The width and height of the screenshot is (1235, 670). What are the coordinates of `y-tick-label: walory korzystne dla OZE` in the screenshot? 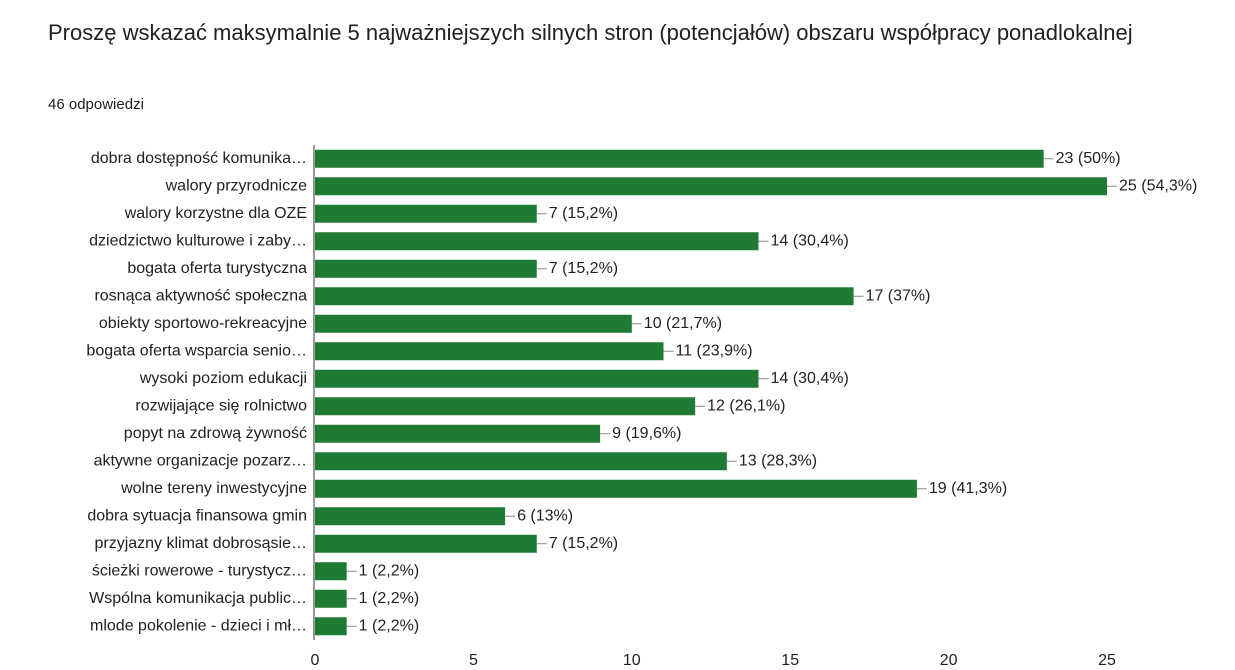 It's located at (215, 213).